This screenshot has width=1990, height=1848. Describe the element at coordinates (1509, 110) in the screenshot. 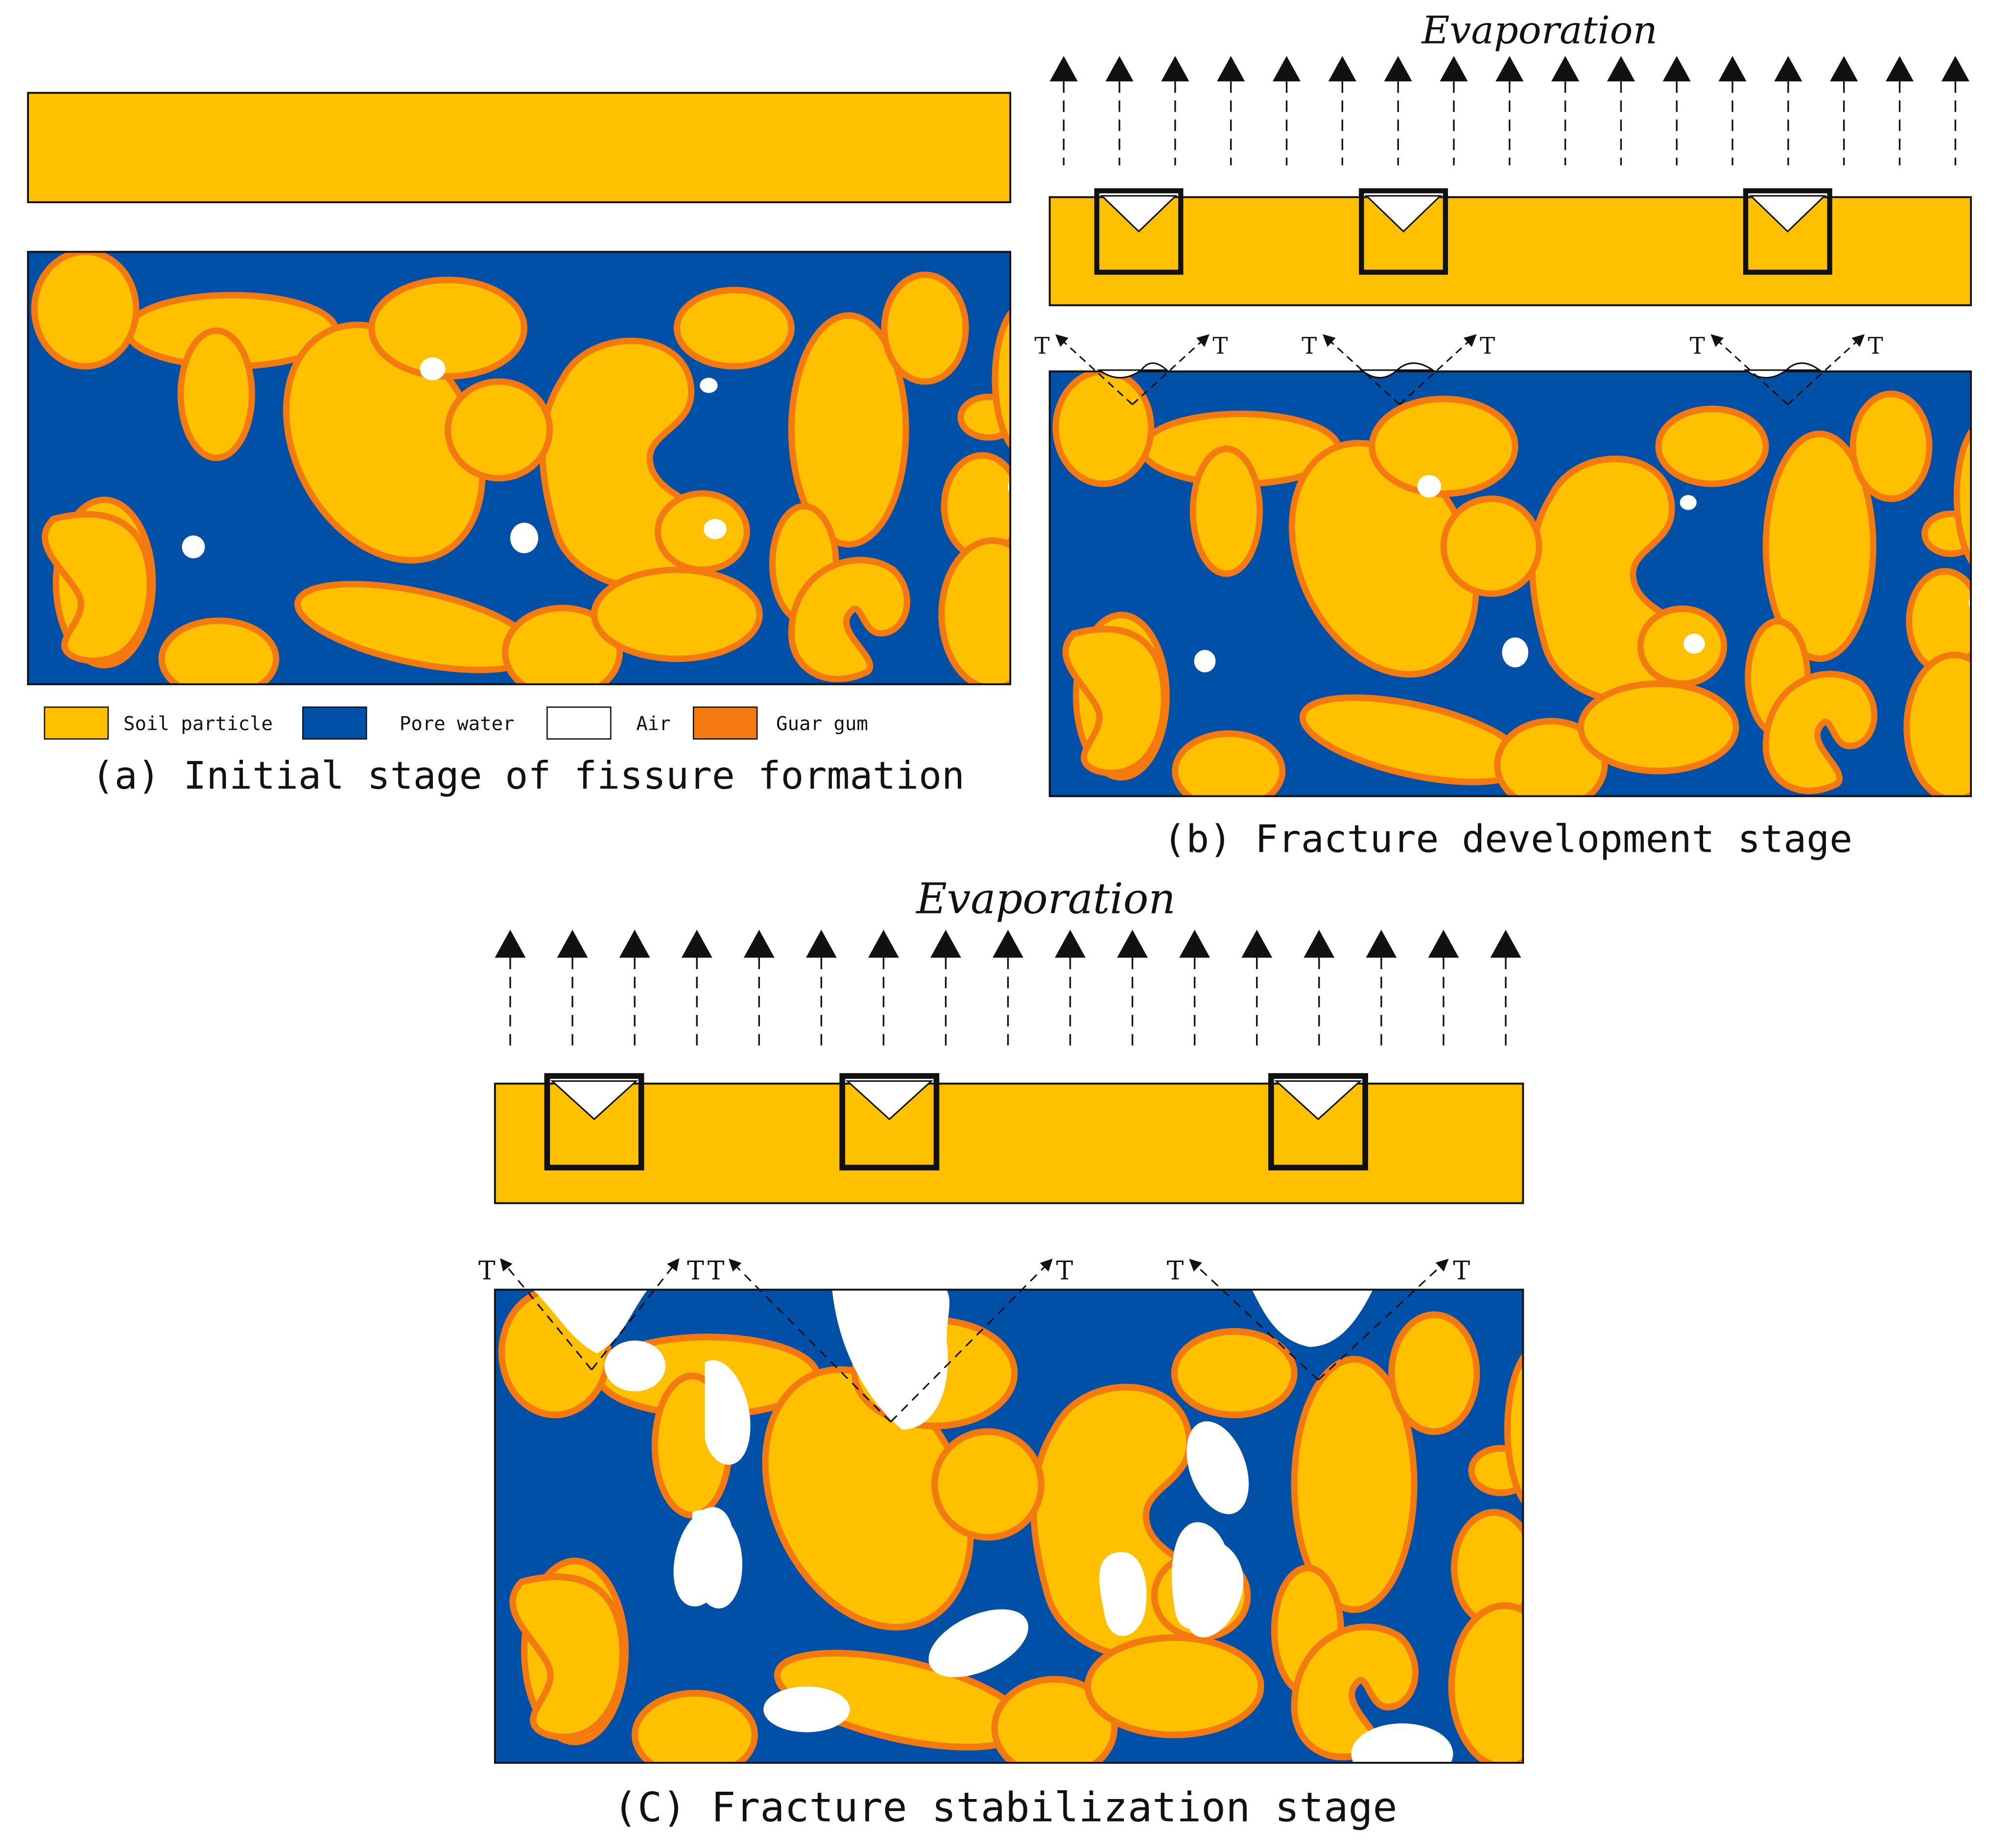

I see `panel-b-evaporation-arrows` at that location.